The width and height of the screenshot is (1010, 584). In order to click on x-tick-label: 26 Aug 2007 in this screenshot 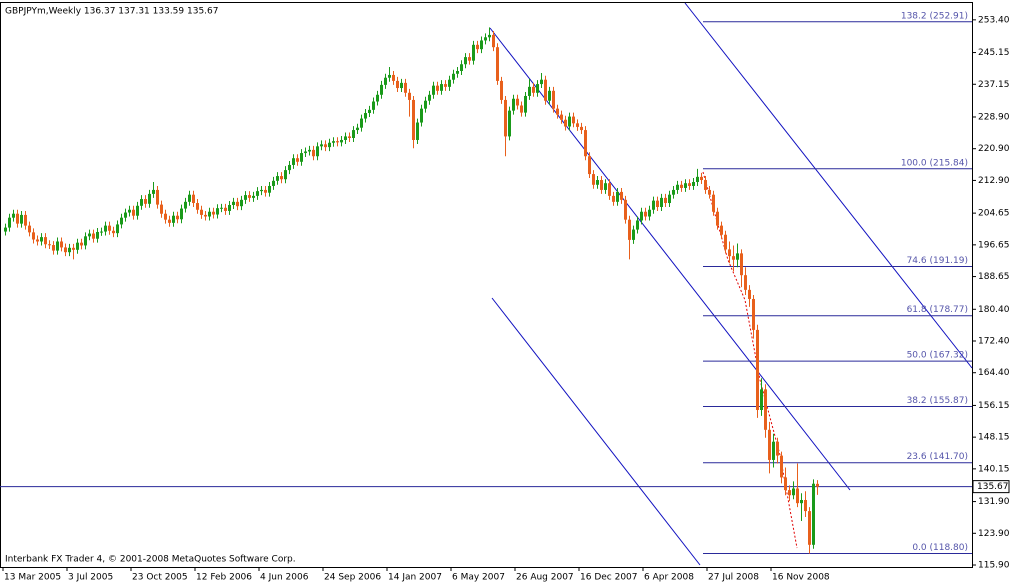, I will do `click(545, 578)`.